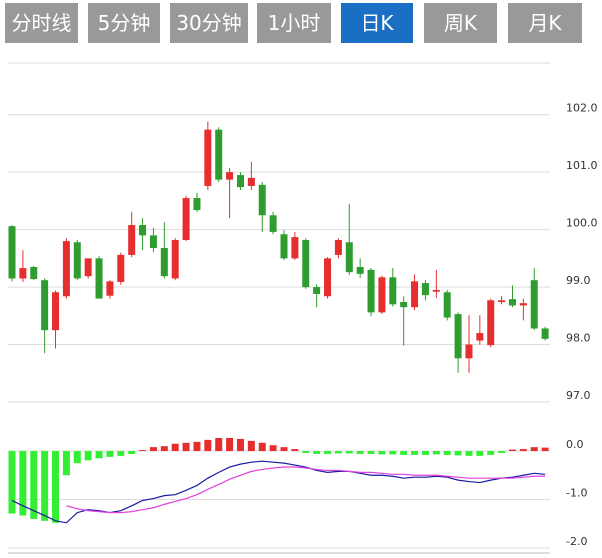  I want to click on period-tab: 分时线, so click(41, 23).